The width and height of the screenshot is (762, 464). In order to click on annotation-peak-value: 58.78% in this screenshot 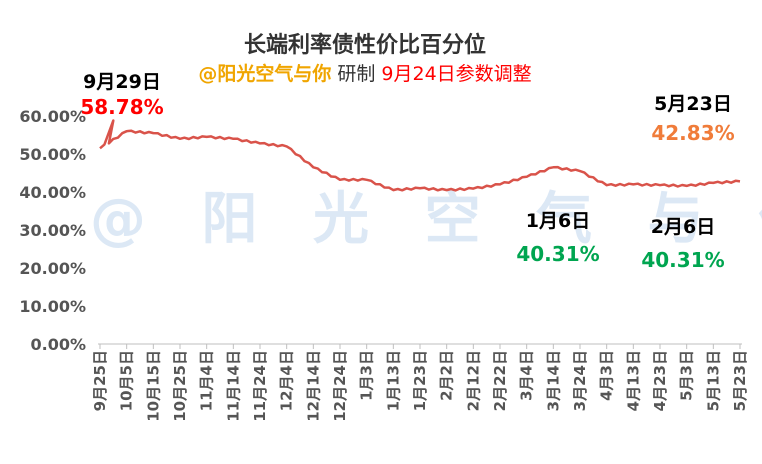, I will do `click(121, 107)`.